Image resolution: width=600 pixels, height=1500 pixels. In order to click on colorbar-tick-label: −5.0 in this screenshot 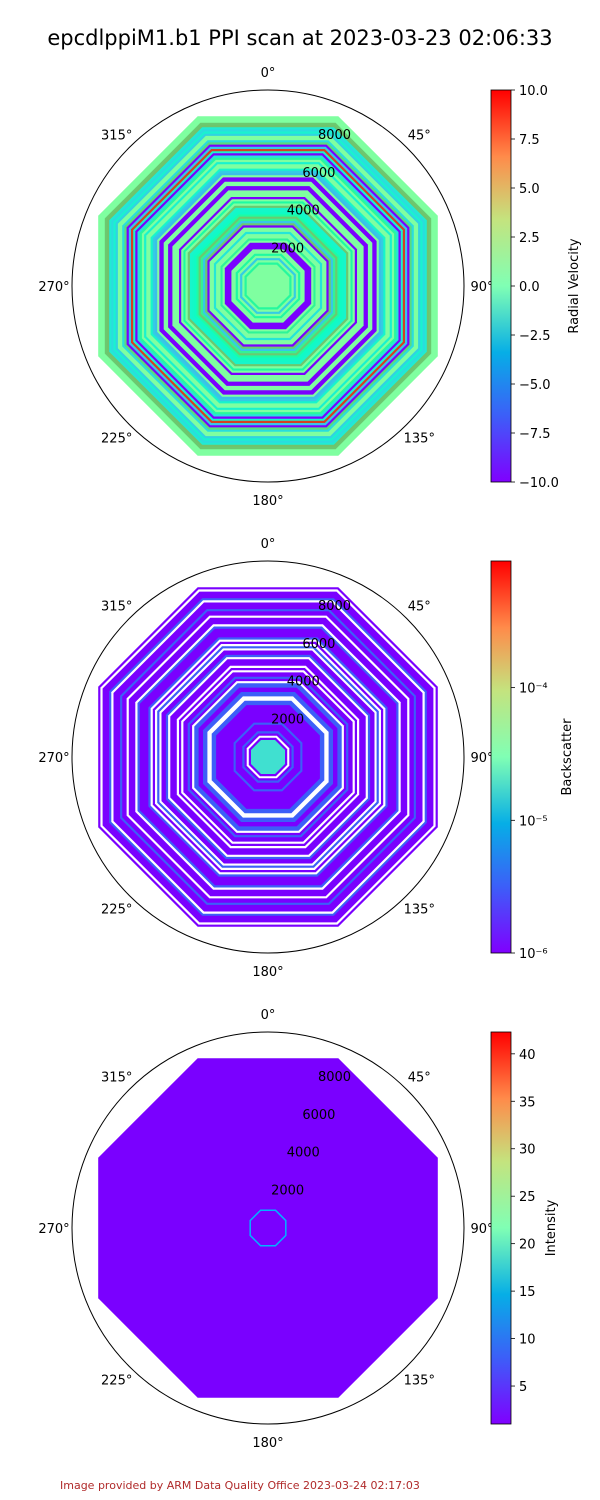, I will do `click(535, 385)`.